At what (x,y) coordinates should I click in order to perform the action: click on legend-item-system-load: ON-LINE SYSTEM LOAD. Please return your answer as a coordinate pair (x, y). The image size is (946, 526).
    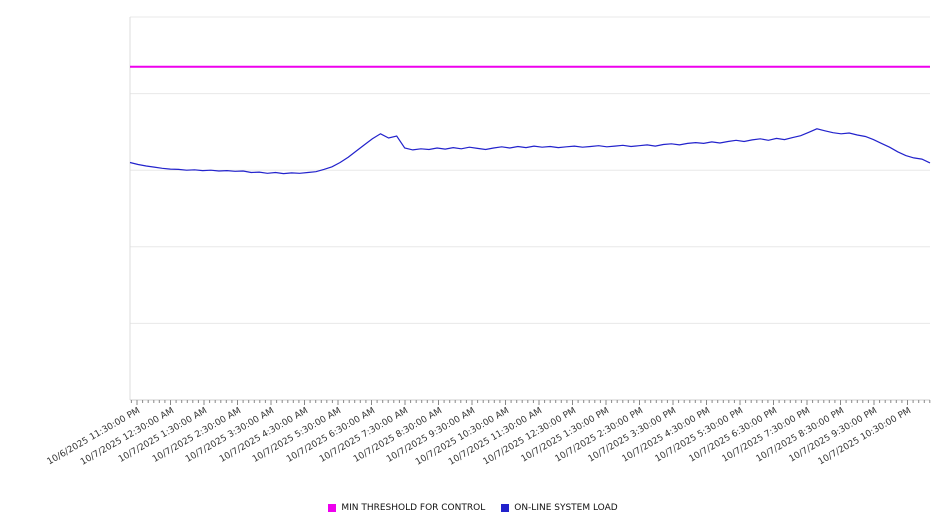
    Looking at the image, I should click on (559, 508).